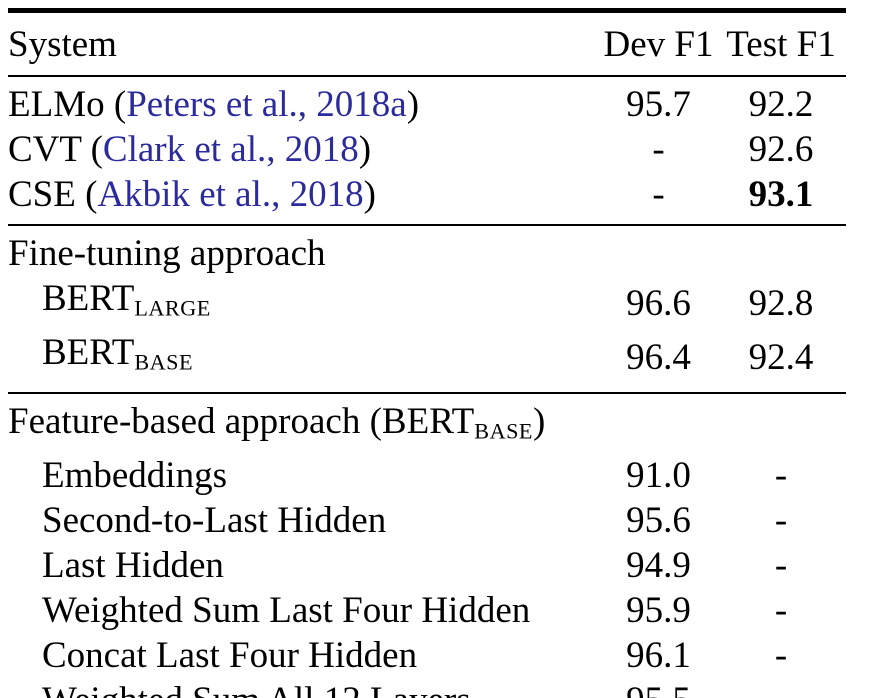 The width and height of the screenshot is (892, 698). I want to click on system-label: CVT (, so click(55, 149).